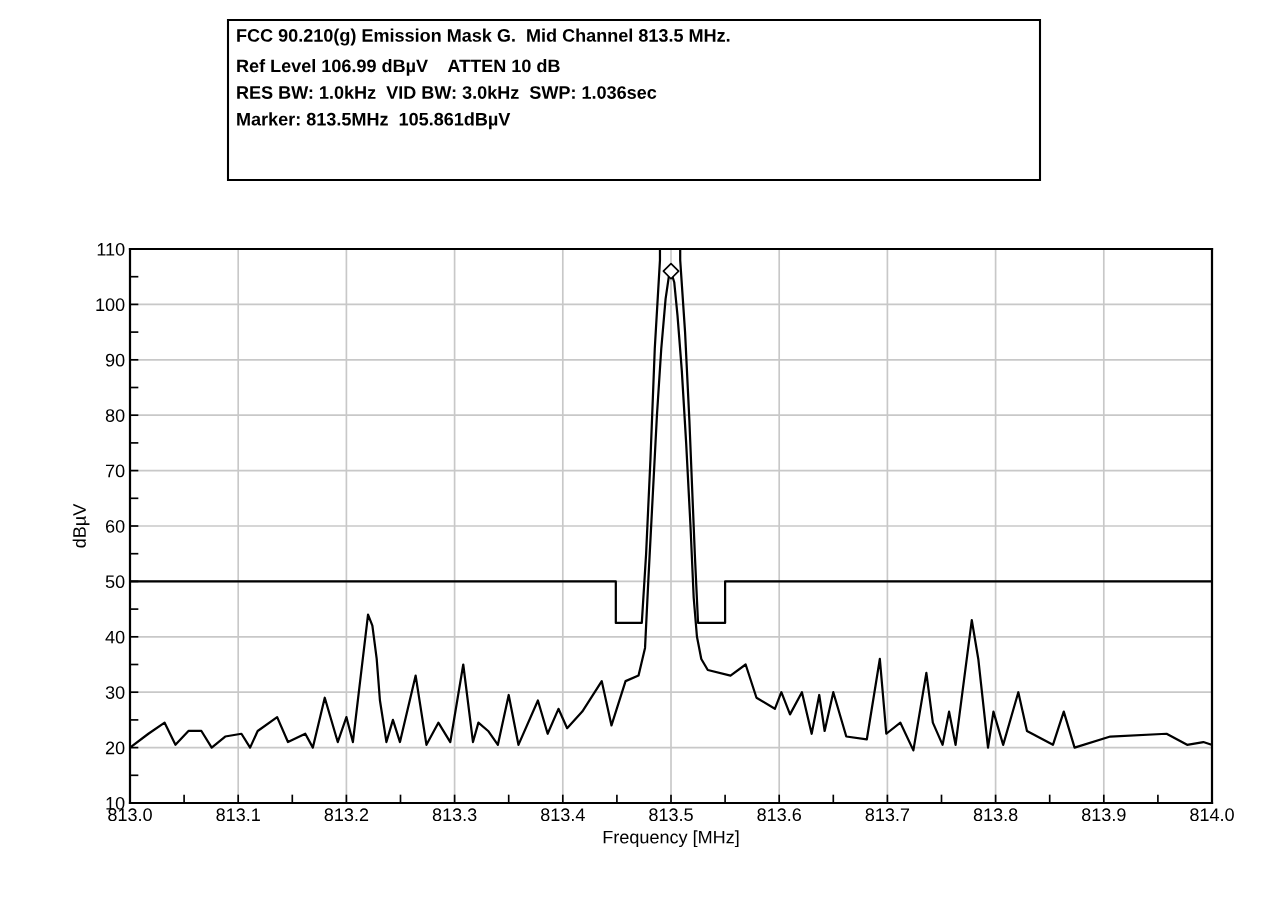 The image size is (1262, 901). Describe the element at coordinates (81, 525) in the screenshot. I see `y-axis-title: dBµV` at that location.